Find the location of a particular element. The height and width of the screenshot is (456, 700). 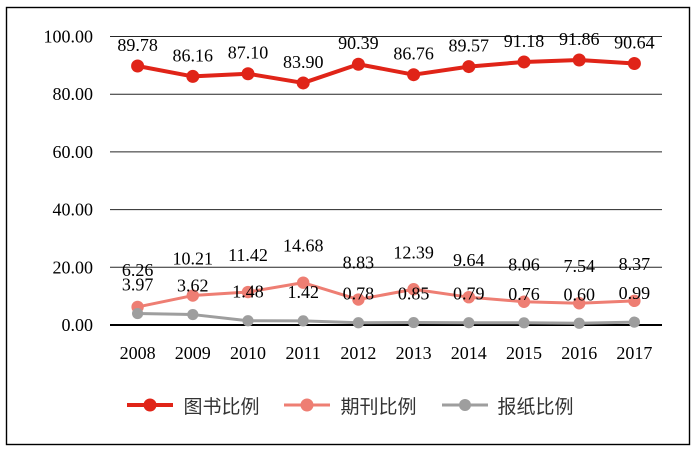

data-point-1-2014 is located at coordinates (468, 297).